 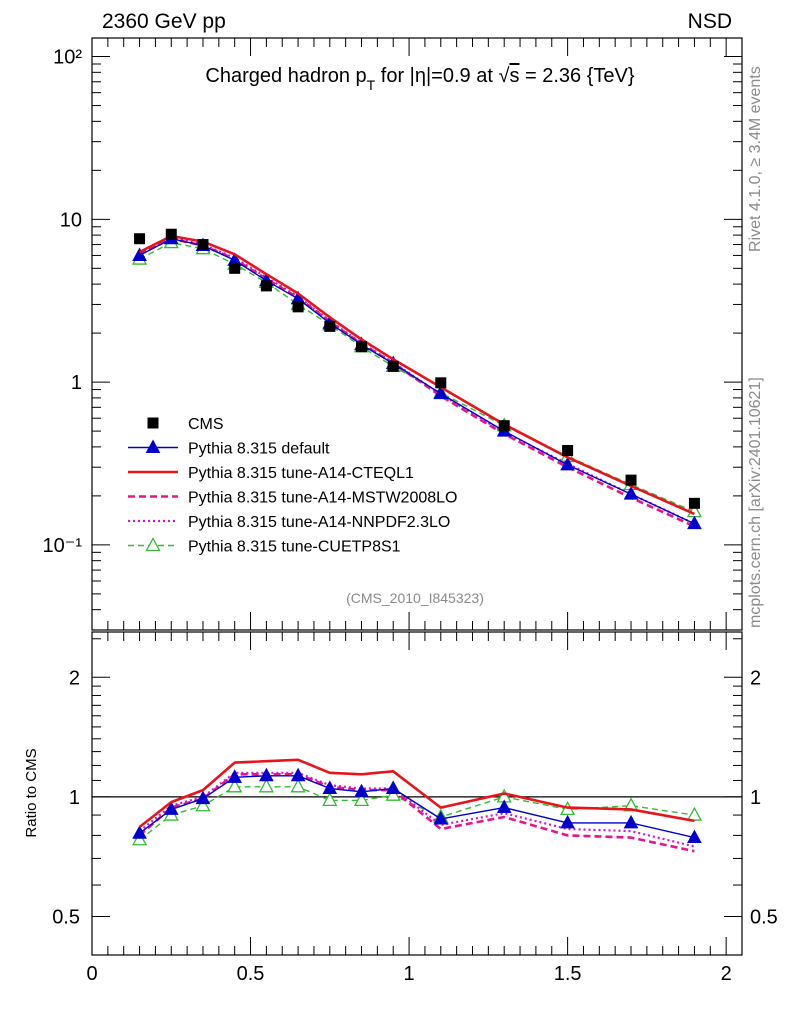 What do you see at coordinates (726, 974) in the screenshot?
I see `x-tick-label: 2` at bounding box center [726, 974].